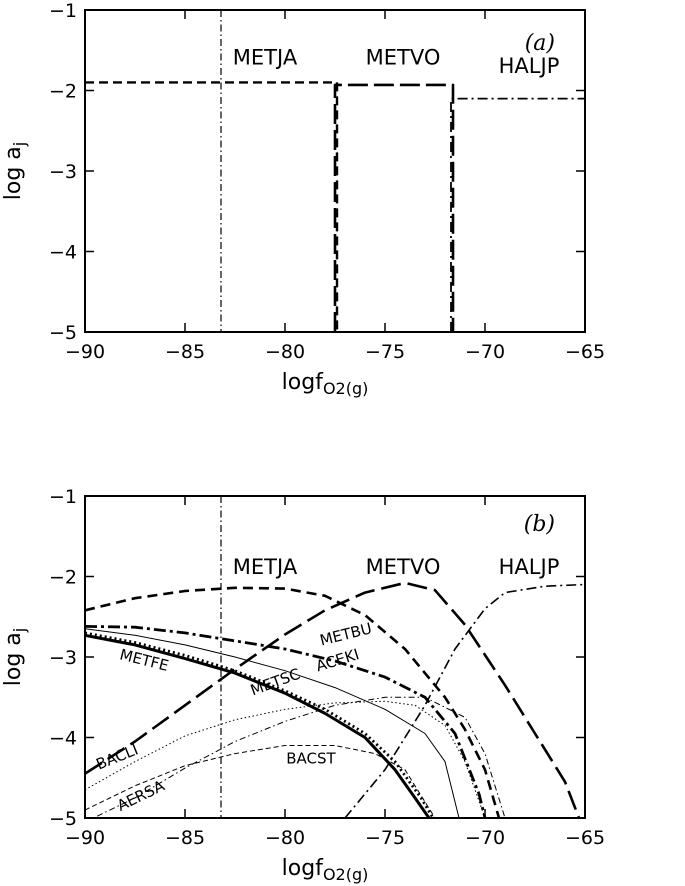 The height and width of the screenshot is (886, 685). I want to click on series-line-metvo, so click(394, 207).